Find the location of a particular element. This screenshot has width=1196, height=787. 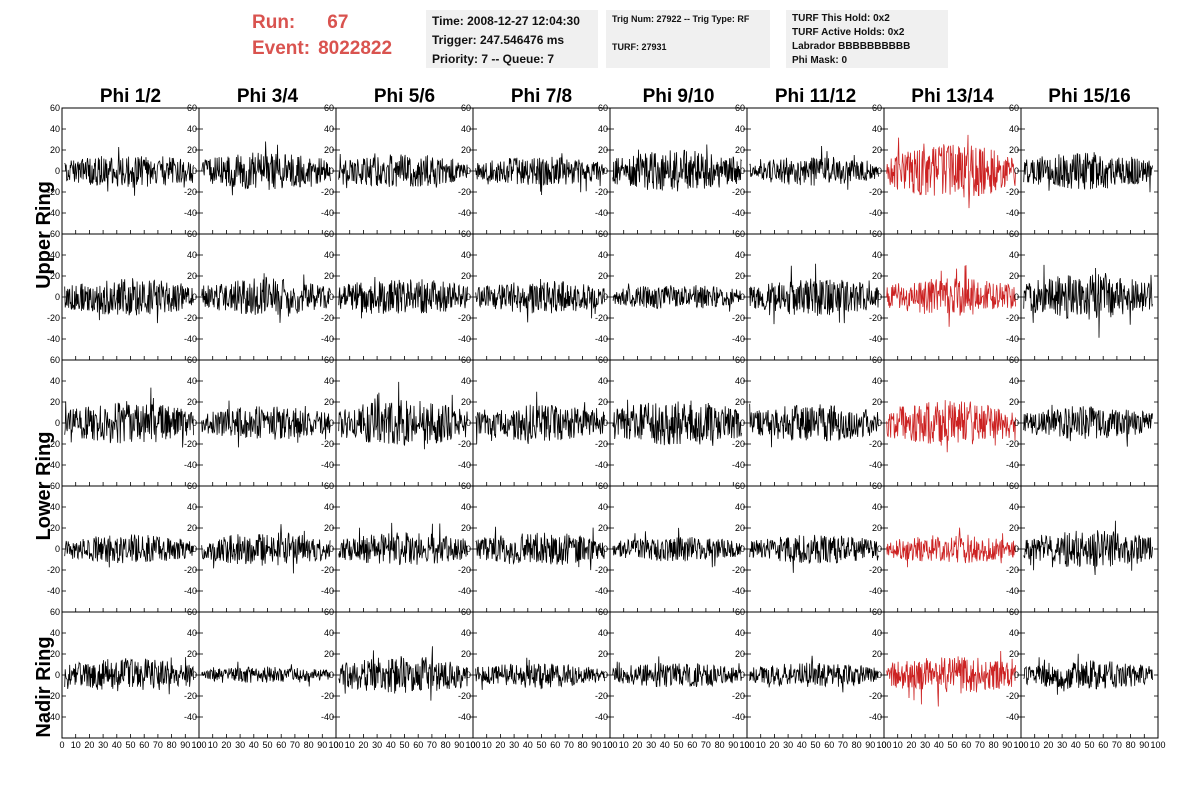

panel-r2-c0: -40 -20 0 20 40 60 is located at coordinates (123, 421).